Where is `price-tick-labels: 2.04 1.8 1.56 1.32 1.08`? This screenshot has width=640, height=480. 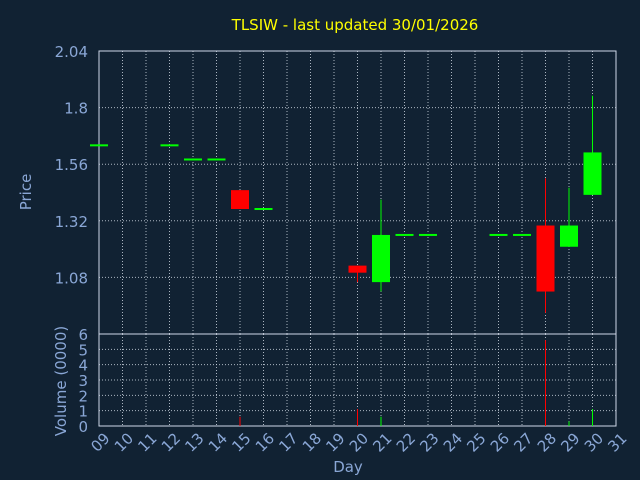 price-tick-labels: 2.04 1.8 1.56 1.32 1.08 is located at coordinates (71, 165).